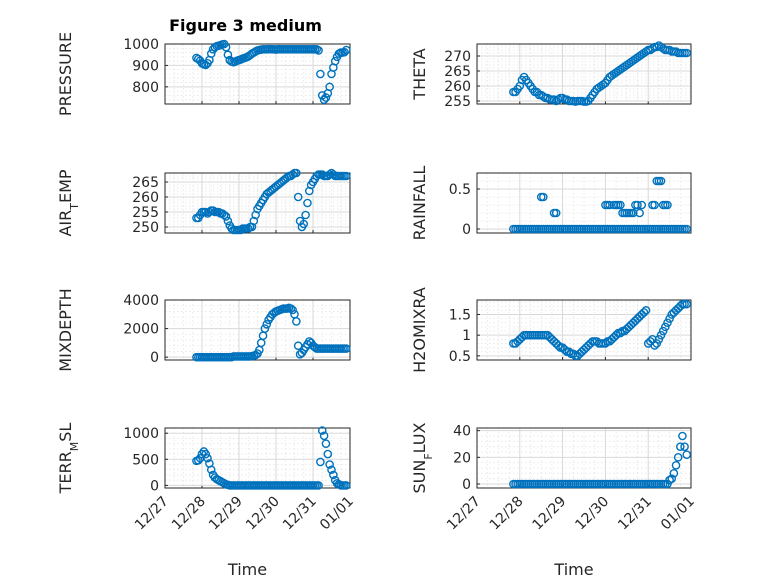  Describe the element at coordinates (145, 228) in the screenshot. I see `y-tick-label: 250` at that location.